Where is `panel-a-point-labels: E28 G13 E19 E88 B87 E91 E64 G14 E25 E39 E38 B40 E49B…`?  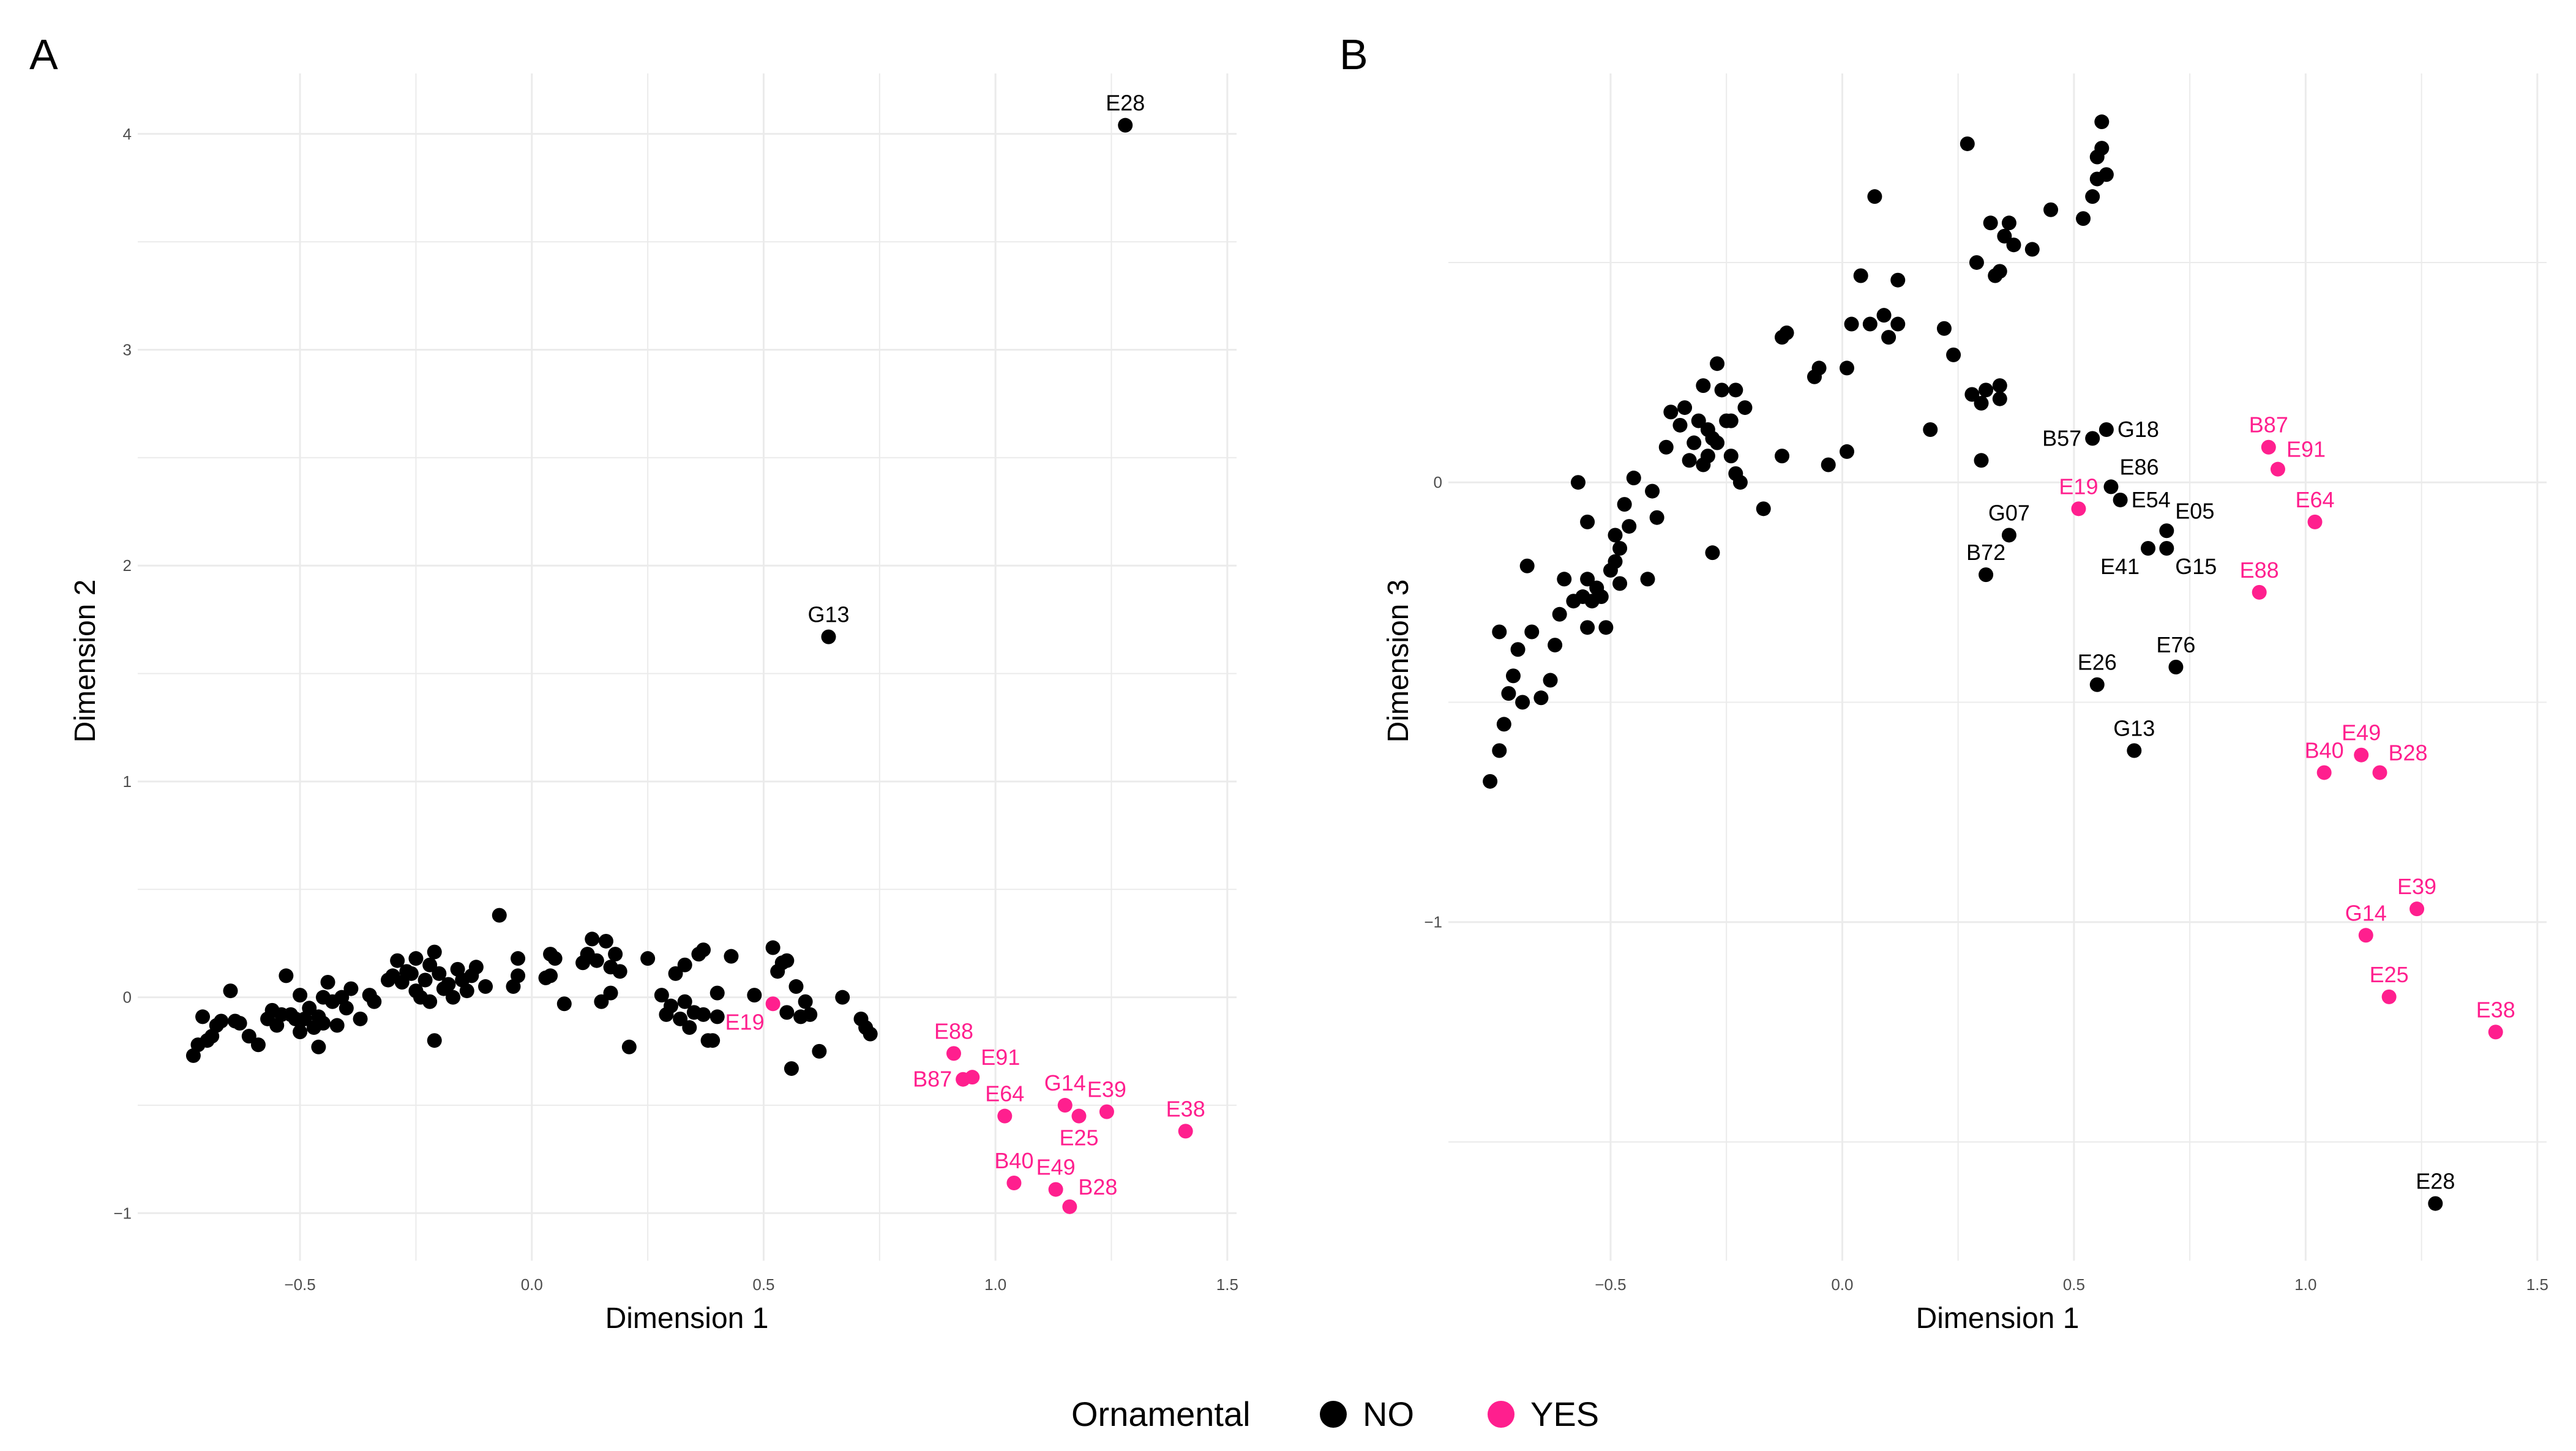
panel-a-point-labels: E28 G13 E19 E88 B87 E91 E64 G14 E25 E39 E38 B40 E49B… is located at coordinates (965, 645).